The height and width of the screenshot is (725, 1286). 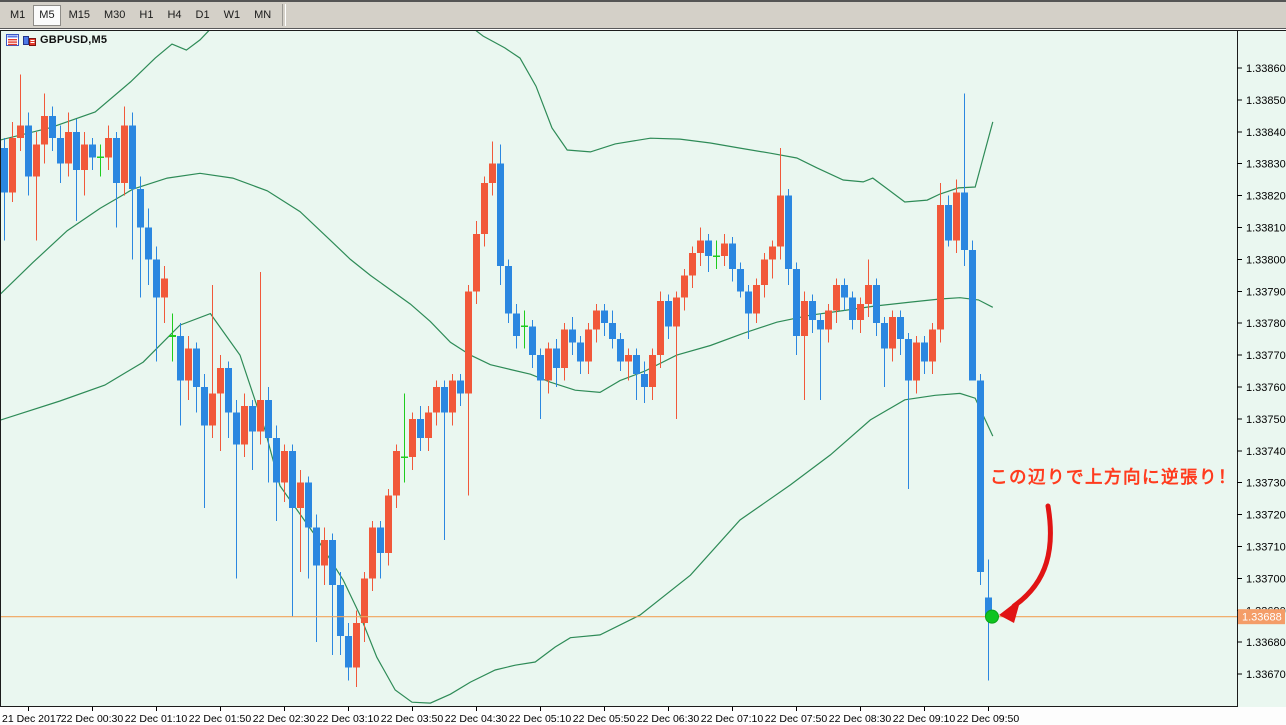 What do you see at coordinates (643, 14) in the screenshot?
I see `timeframe-toolbar: M1 M5 M15 M30 H1 H4 D1 W1 MN` at bounding box center [643, 14].